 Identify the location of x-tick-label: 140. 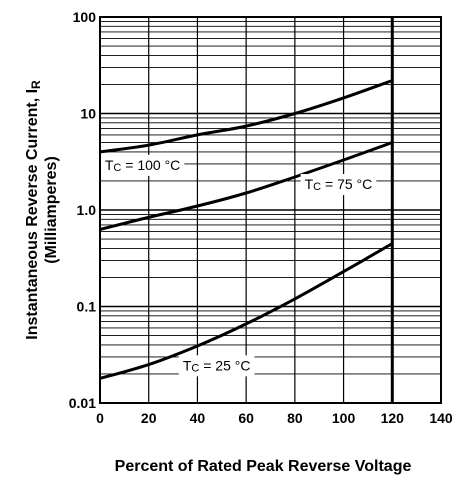
(441, 418).